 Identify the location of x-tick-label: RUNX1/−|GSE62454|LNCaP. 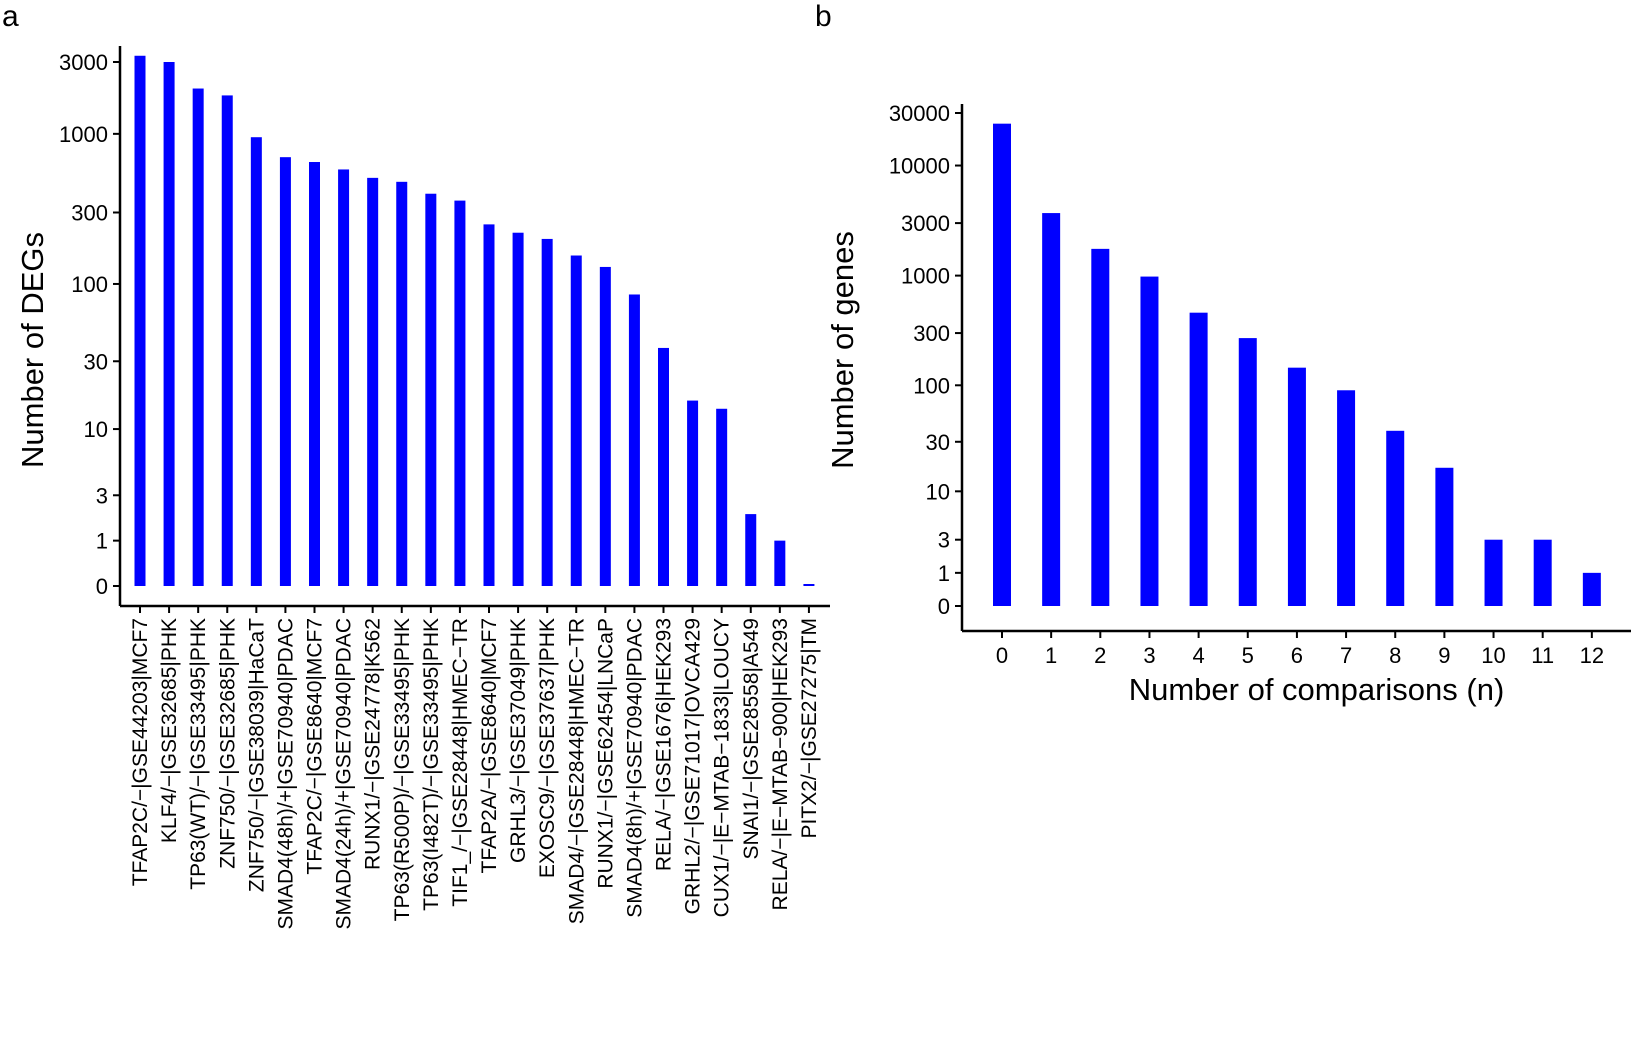
(605, 753).